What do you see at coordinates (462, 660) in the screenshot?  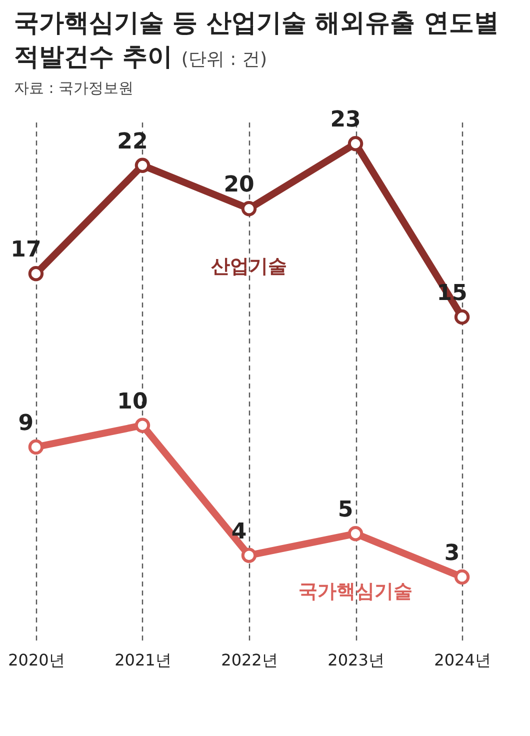 I see `x-tick-label: 2024년` at bounding box center [462, 660].